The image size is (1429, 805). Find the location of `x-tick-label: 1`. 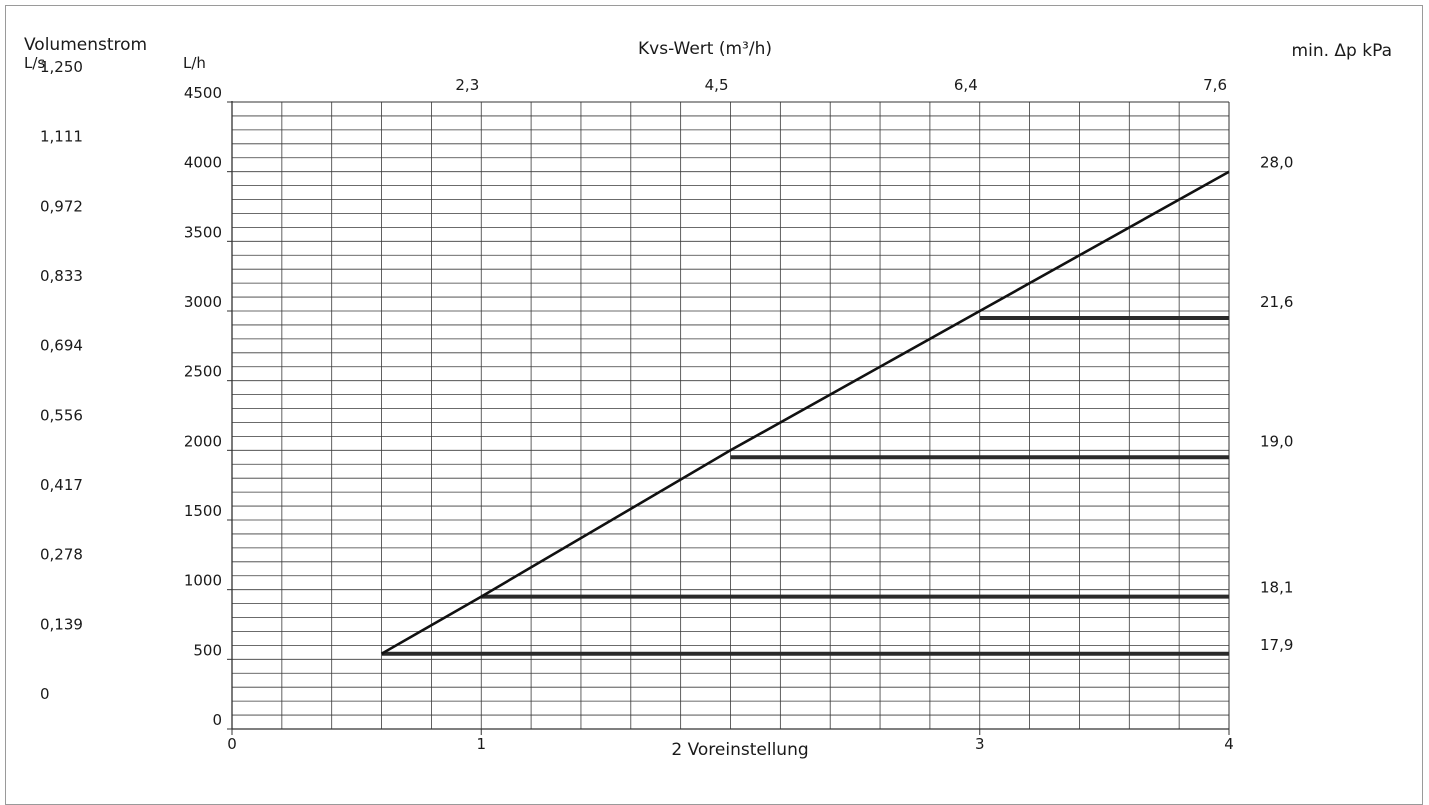

x-tick-label: 1 is located at coordinates (481, 744).